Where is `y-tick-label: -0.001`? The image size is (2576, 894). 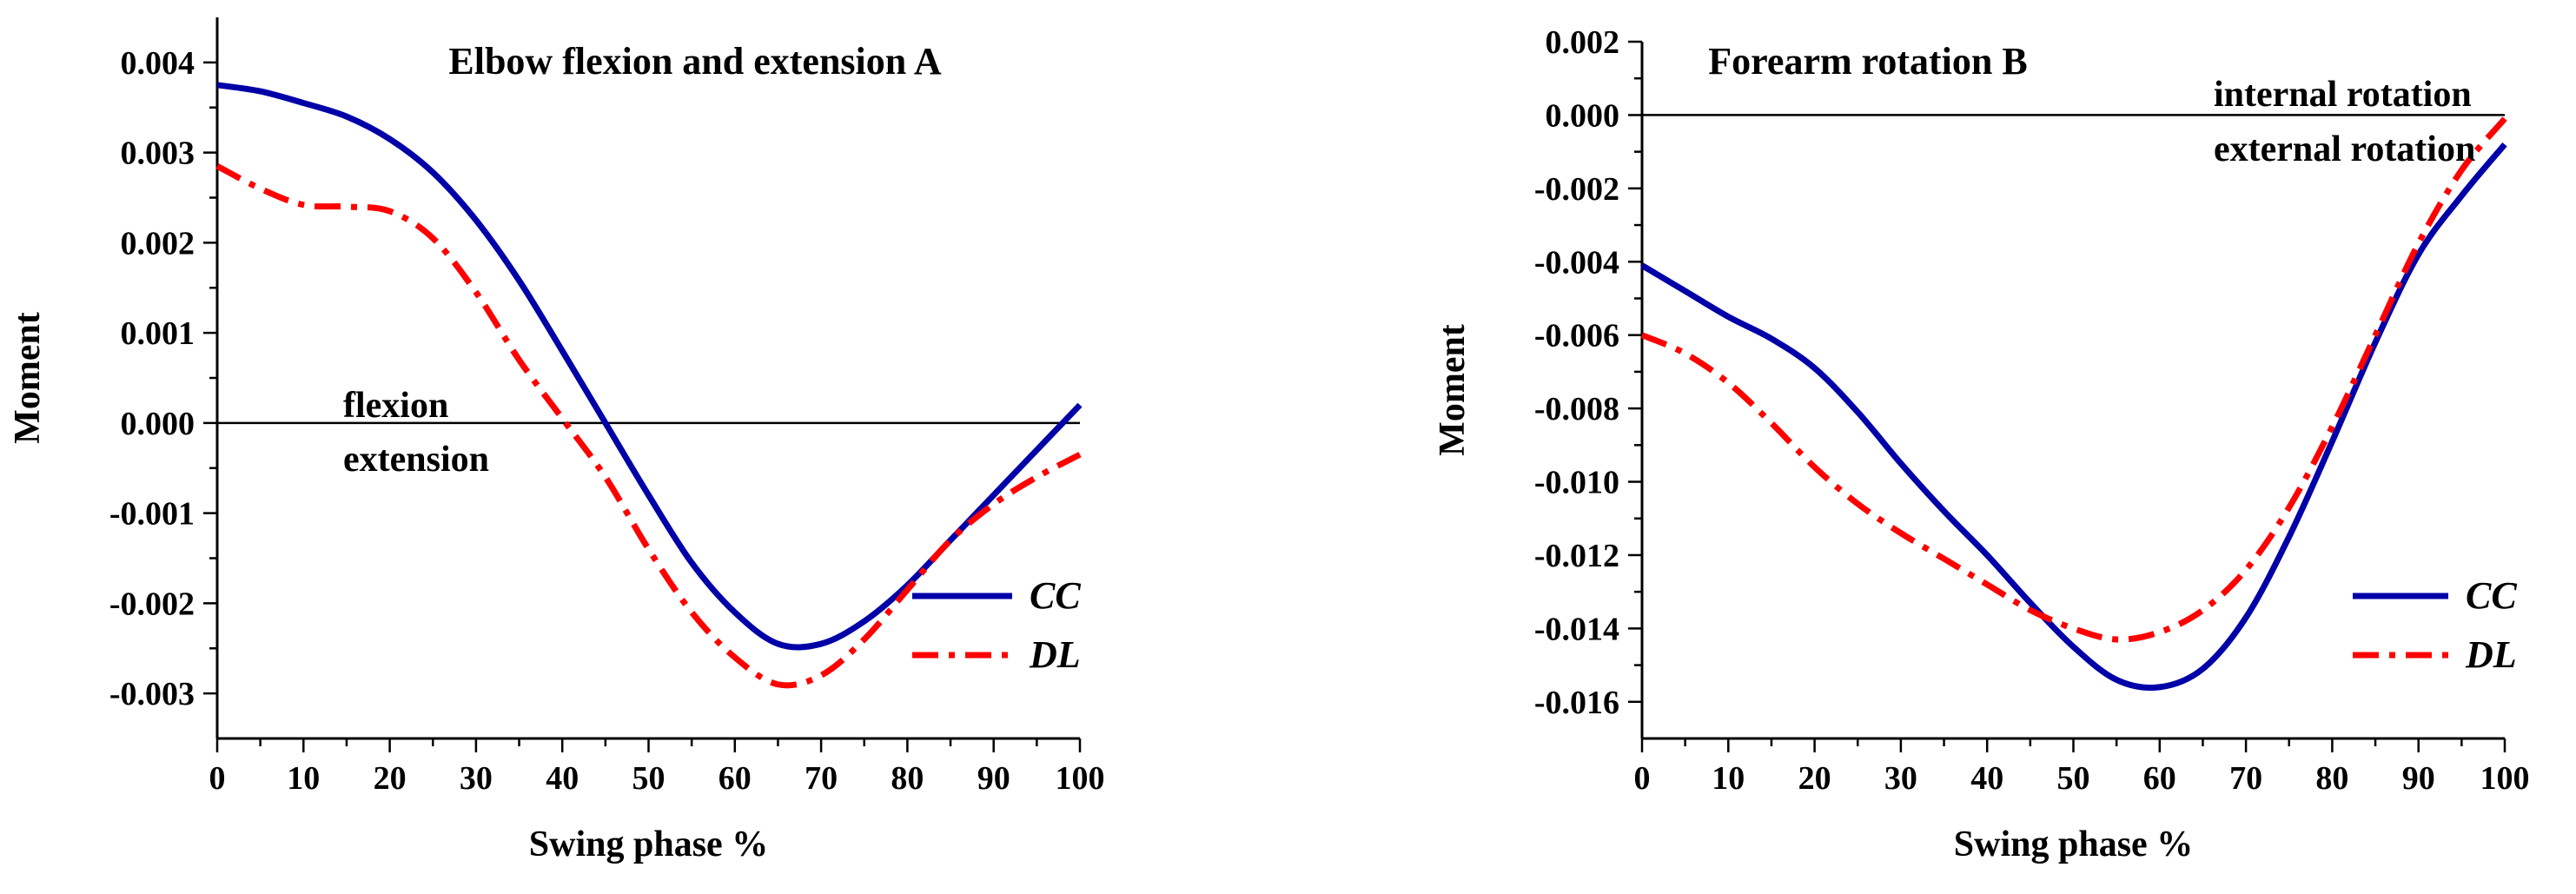 y-tick-label: -0.001 is located at coordinates (152, 514).